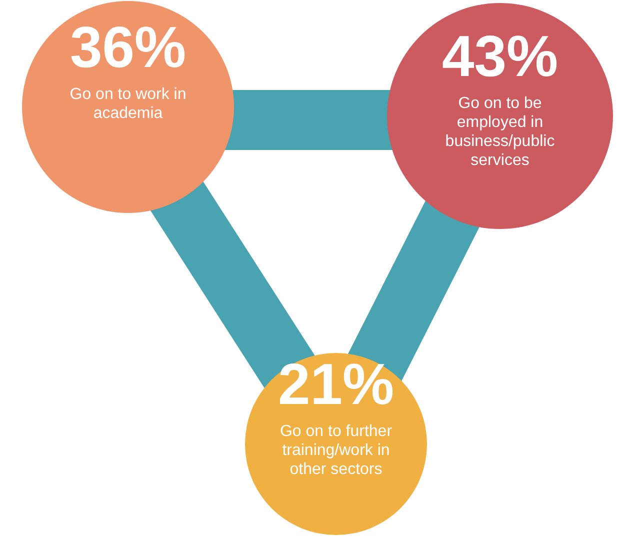 This screenshot has height=544, width=623. Describe the element at coordinates (500, 132) in the screenshot. I see `category-label: Go on to be employed in business/public services` at that location.